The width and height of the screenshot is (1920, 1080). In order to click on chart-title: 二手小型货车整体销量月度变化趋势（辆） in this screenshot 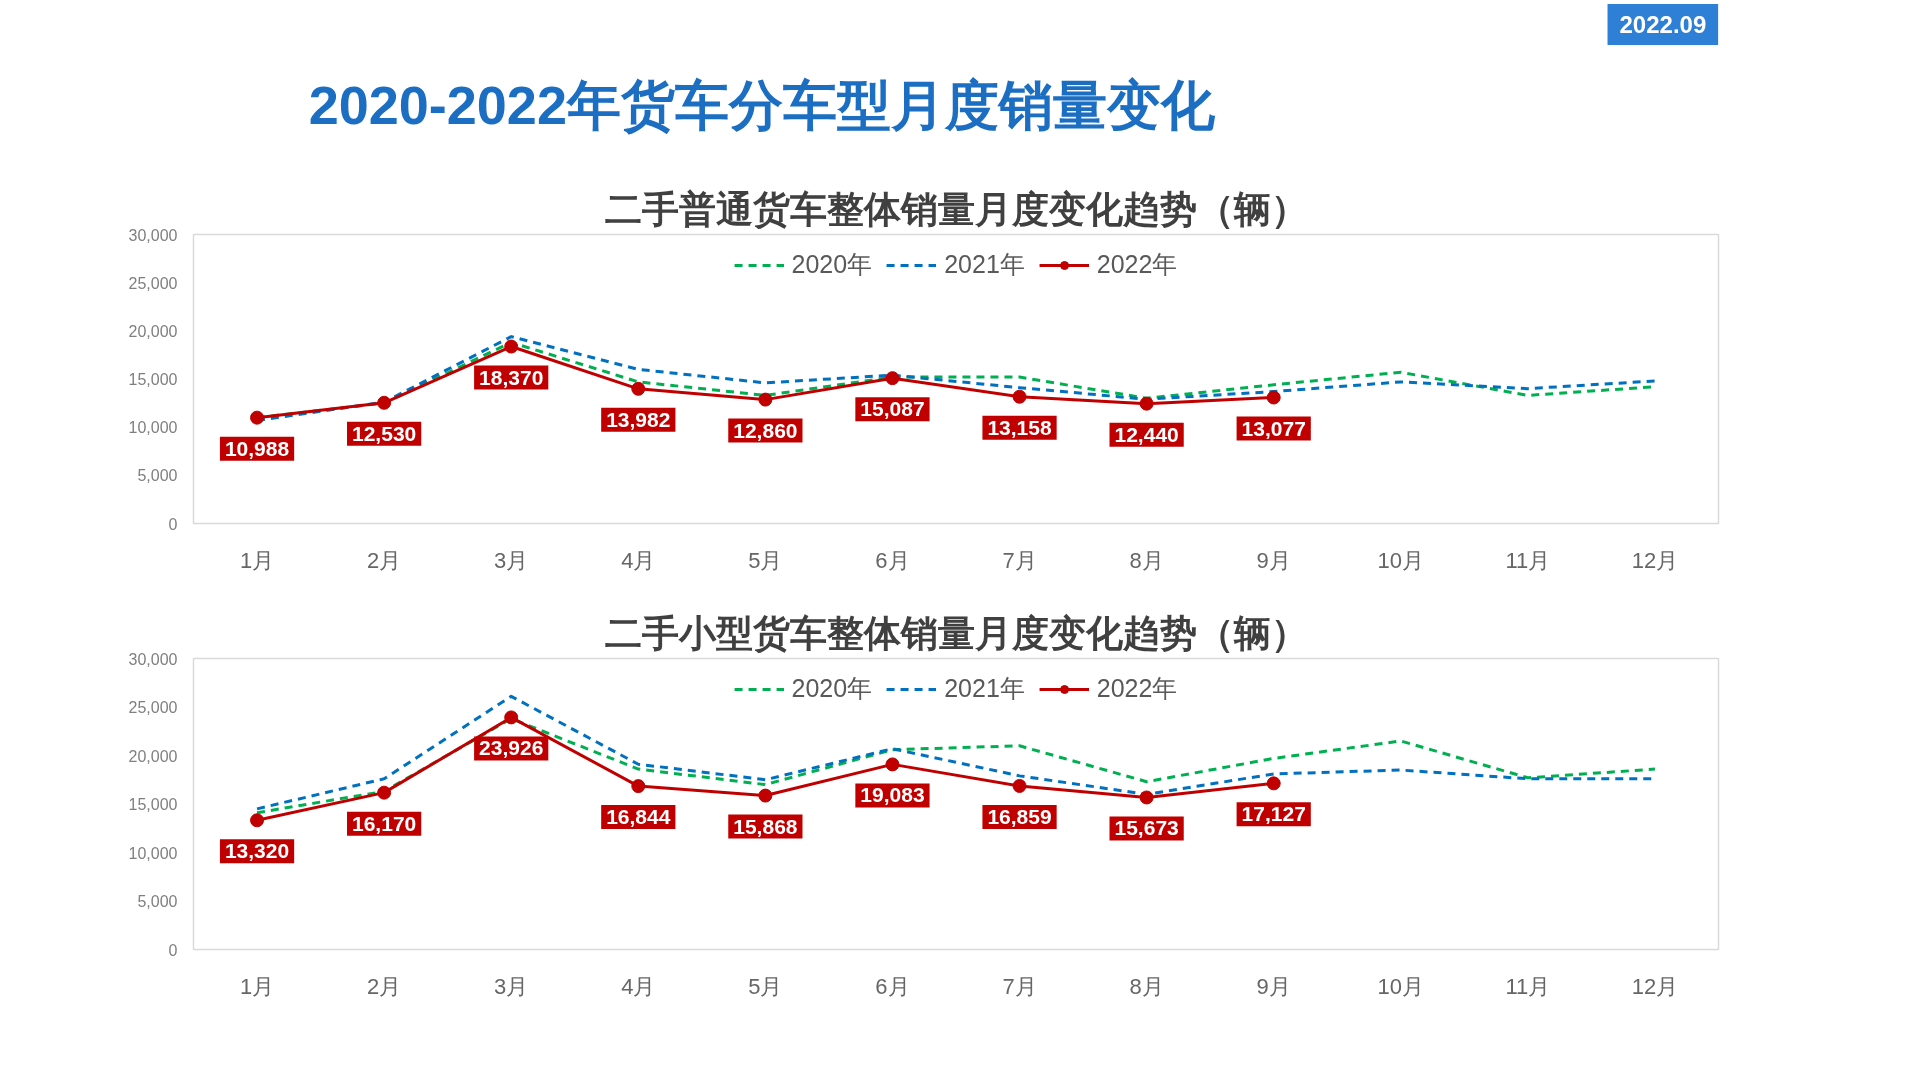, I will do `click(956, 633)`.